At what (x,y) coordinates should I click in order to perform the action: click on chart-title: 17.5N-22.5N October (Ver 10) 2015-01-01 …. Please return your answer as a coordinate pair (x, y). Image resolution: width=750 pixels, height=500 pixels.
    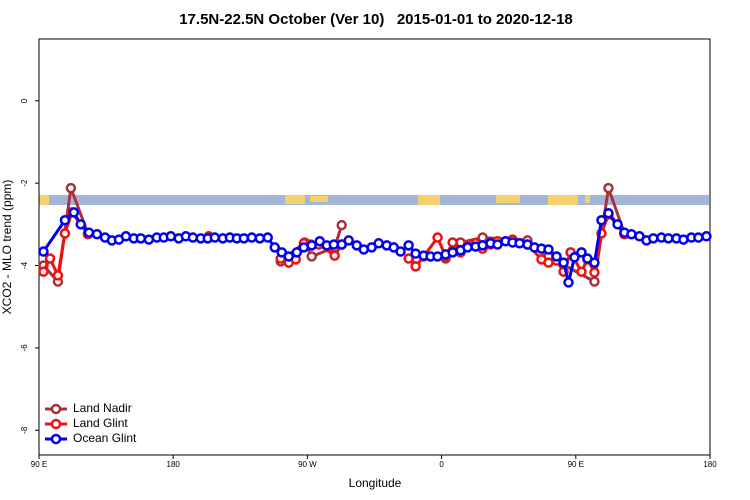
    Looking at the image, I should click on (376, 19).